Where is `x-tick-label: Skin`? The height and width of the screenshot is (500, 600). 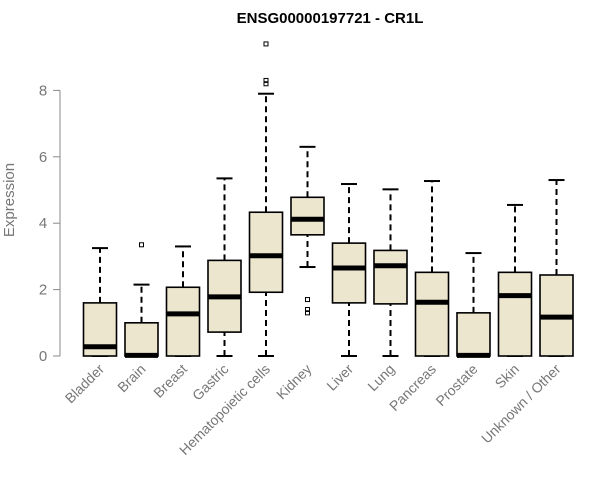
x-tick-label: Skin is located at coordinates (507, 376).